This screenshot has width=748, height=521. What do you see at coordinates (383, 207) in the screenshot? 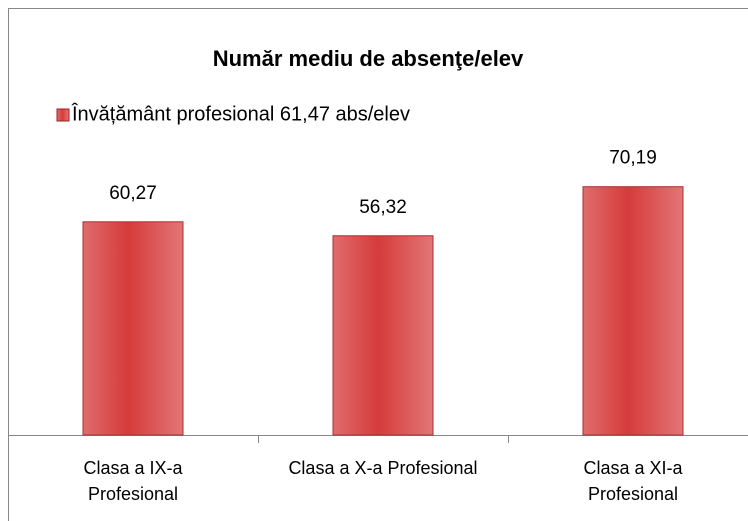
I see `data-label: 56,32` at bounding box center [383, 207].